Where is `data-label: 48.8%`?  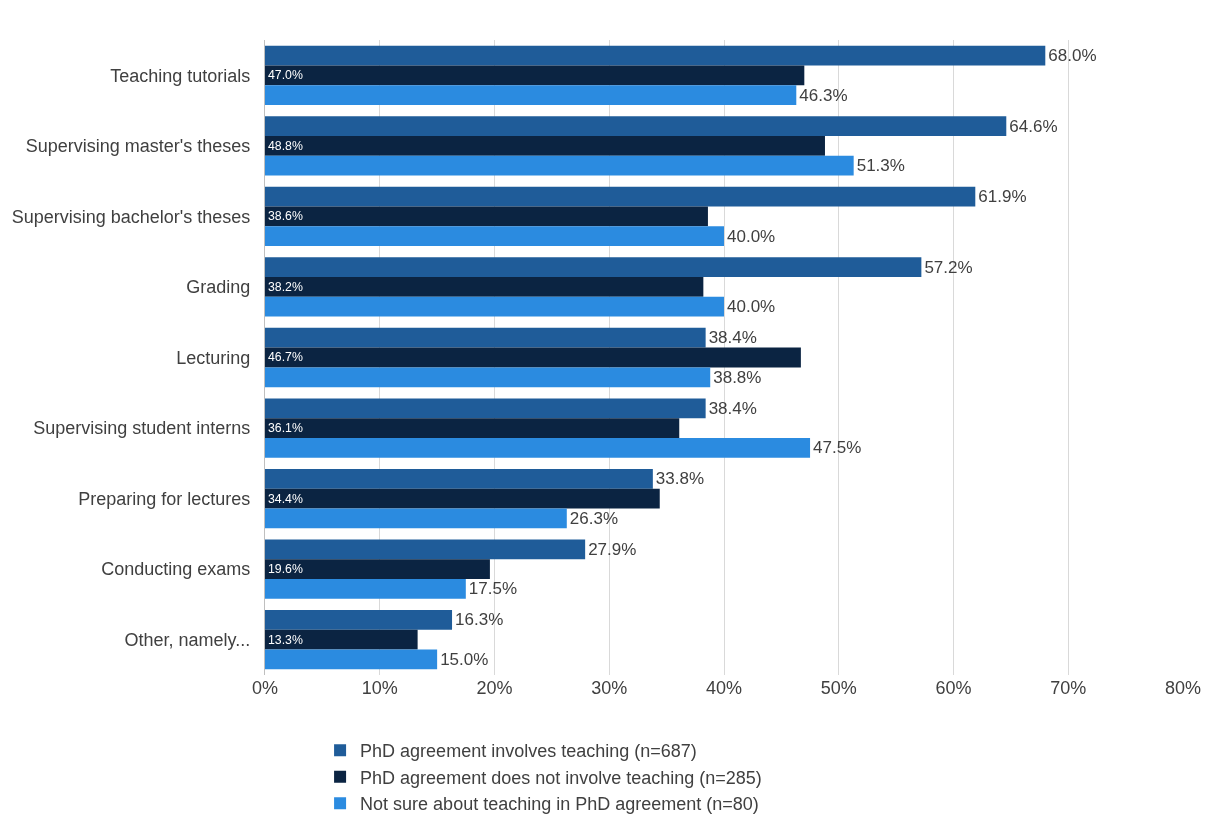 data-label: 48.8% is located at coordinates (285, 145).